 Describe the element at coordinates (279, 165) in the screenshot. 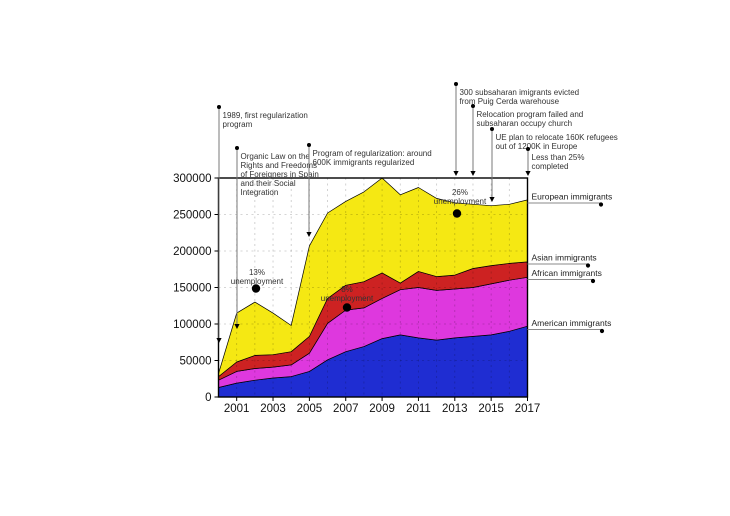

I see `event-annotation-text: Rights and Freedoms` at that location.